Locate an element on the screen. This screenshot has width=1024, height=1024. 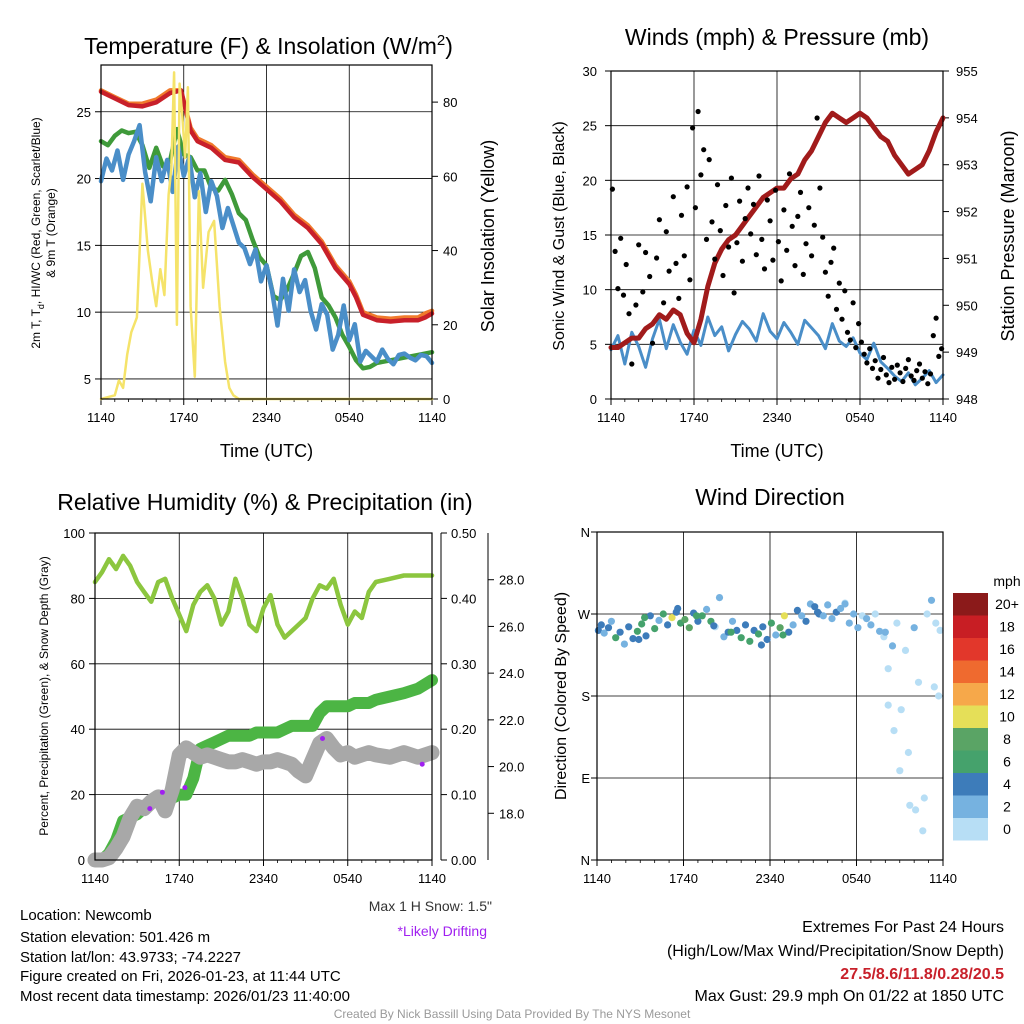
wind-y-tick-label: 25 is located at coordinates (590, 126).